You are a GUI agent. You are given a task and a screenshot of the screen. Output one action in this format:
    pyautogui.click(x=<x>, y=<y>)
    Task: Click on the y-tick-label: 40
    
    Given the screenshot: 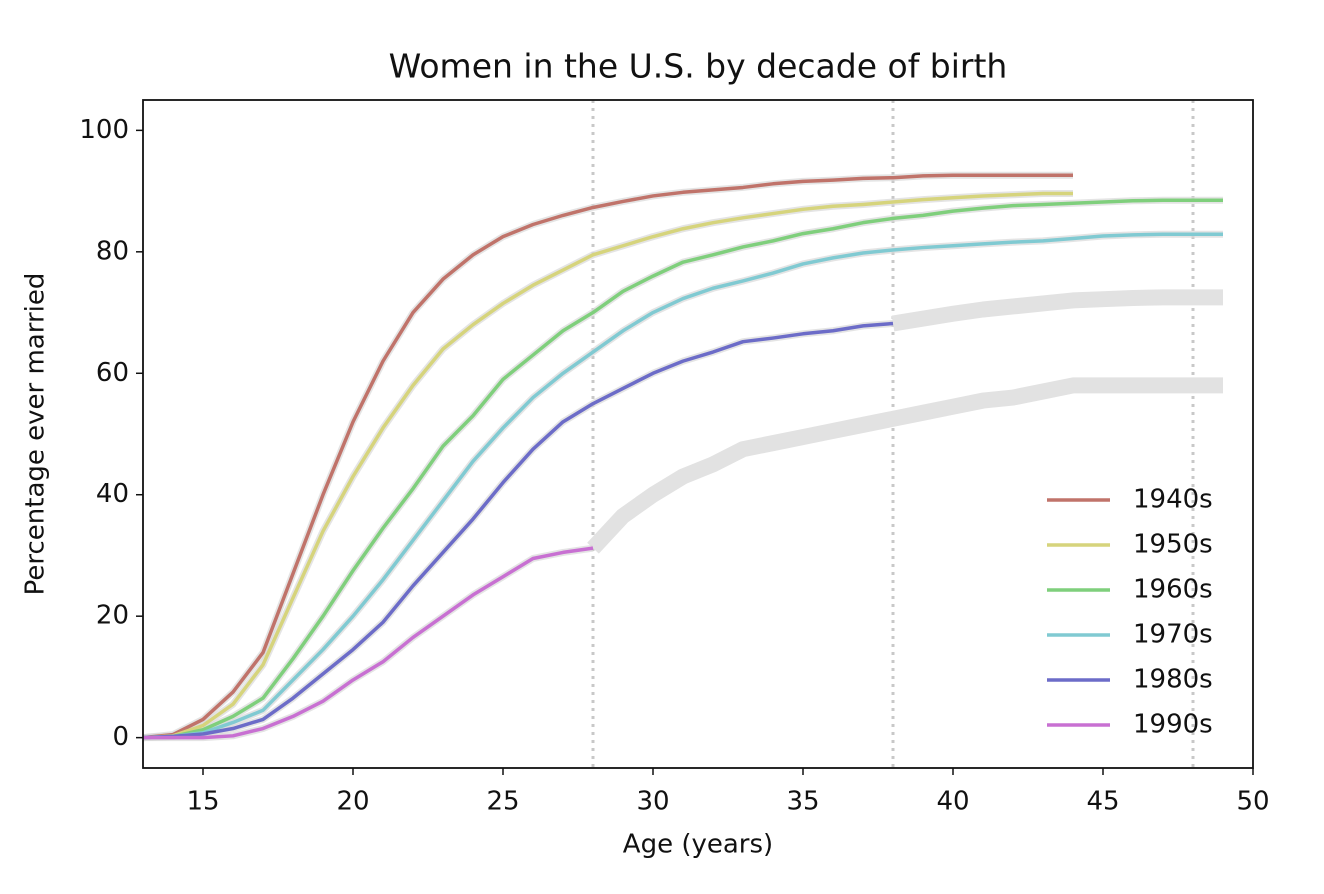 What is the action you would take?
    pyautogui.click(x=112, y=494)
    